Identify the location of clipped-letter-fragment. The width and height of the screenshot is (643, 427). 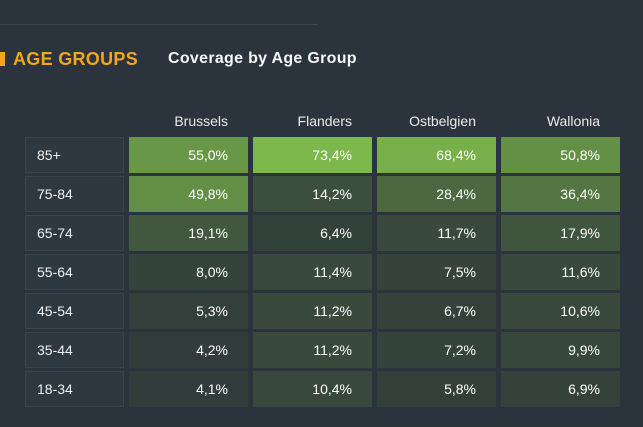
(2, 59).